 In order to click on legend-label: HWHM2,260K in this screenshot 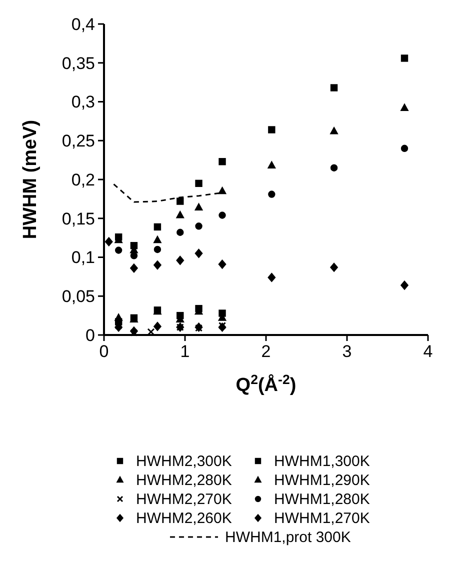, I will do `click(184, 518)`.